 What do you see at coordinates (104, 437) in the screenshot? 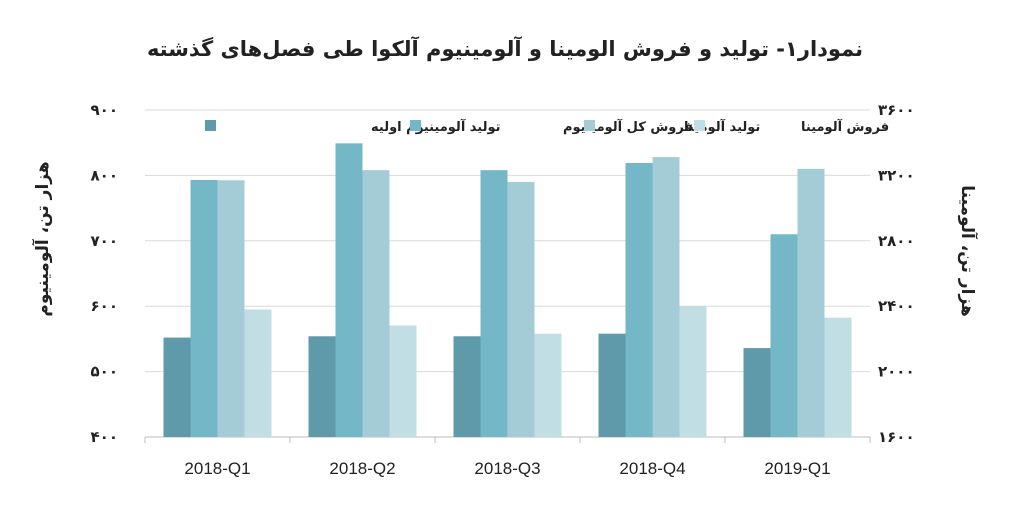
I see `left-tick-label: ۴۰۰` at bounding box center [104, 437].